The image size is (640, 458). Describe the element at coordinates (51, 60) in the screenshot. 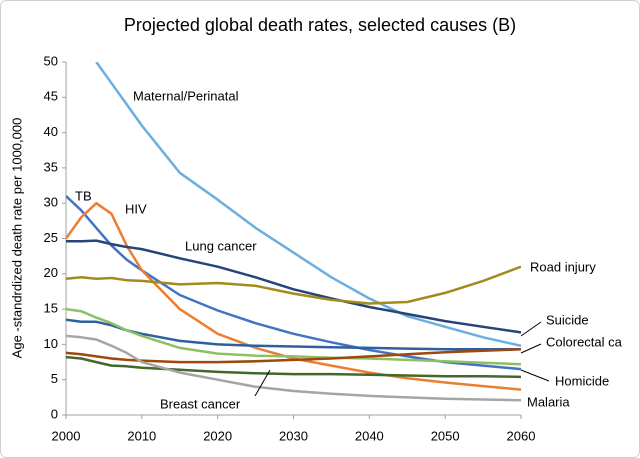

I see `y-tick-label: 50` at that location.